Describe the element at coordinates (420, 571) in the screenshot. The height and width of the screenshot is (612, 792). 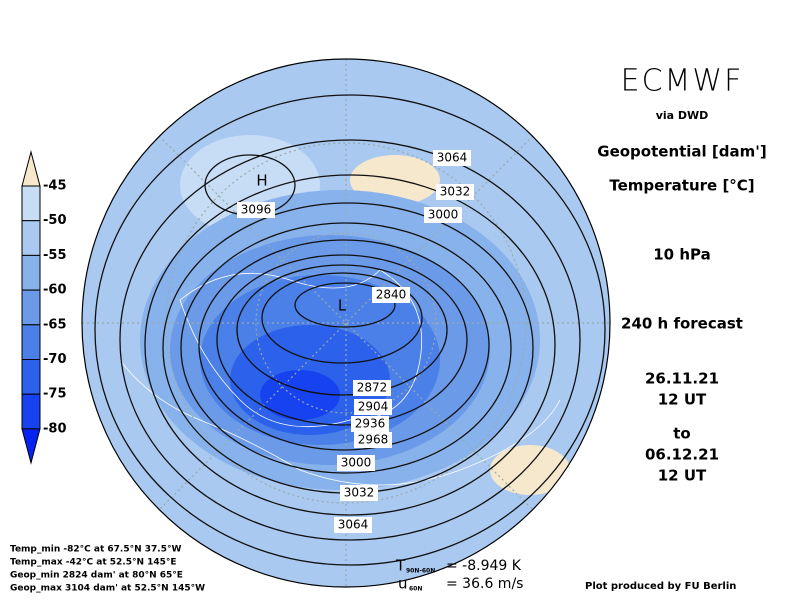
I see `subscript: 90N-60N` at that location.